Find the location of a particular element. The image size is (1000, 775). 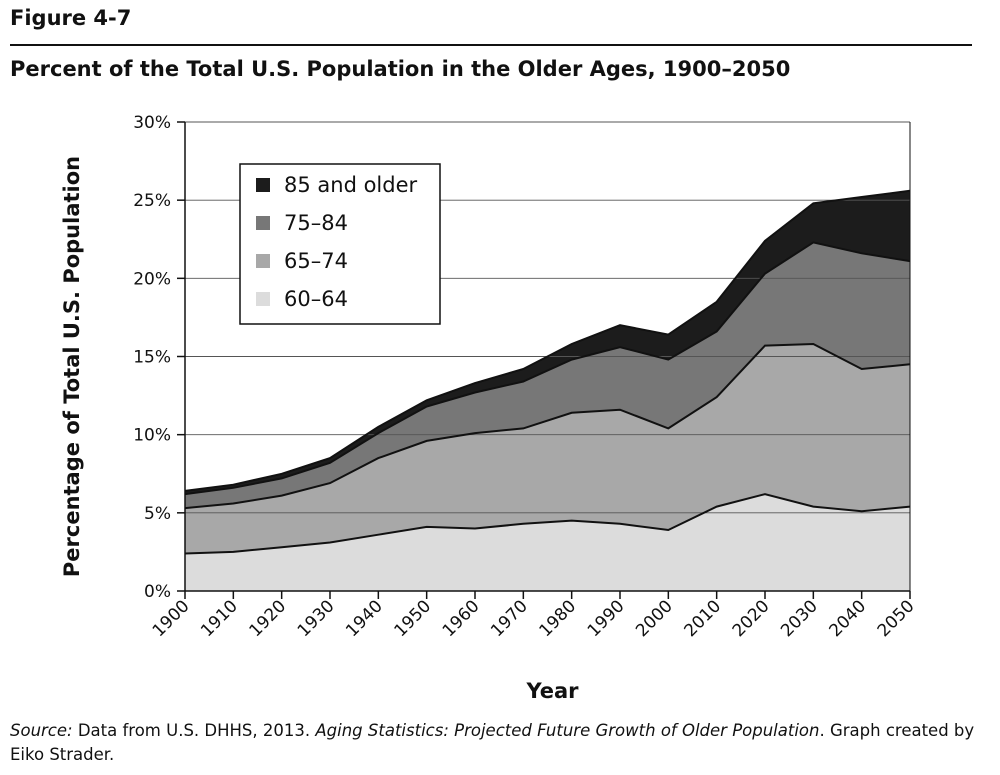

x-tick-label: 1950 is located at coordinates (412, 618).